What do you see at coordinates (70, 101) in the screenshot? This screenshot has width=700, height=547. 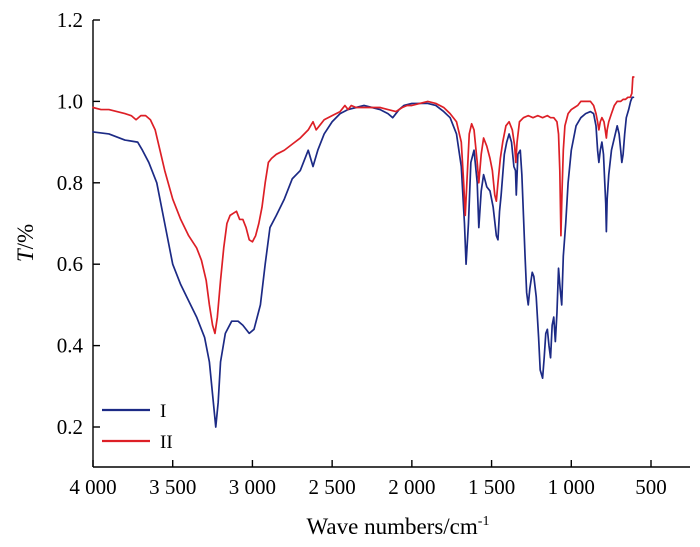 I see `y-tick-label: 1.0` at bounding box center [70, 101].